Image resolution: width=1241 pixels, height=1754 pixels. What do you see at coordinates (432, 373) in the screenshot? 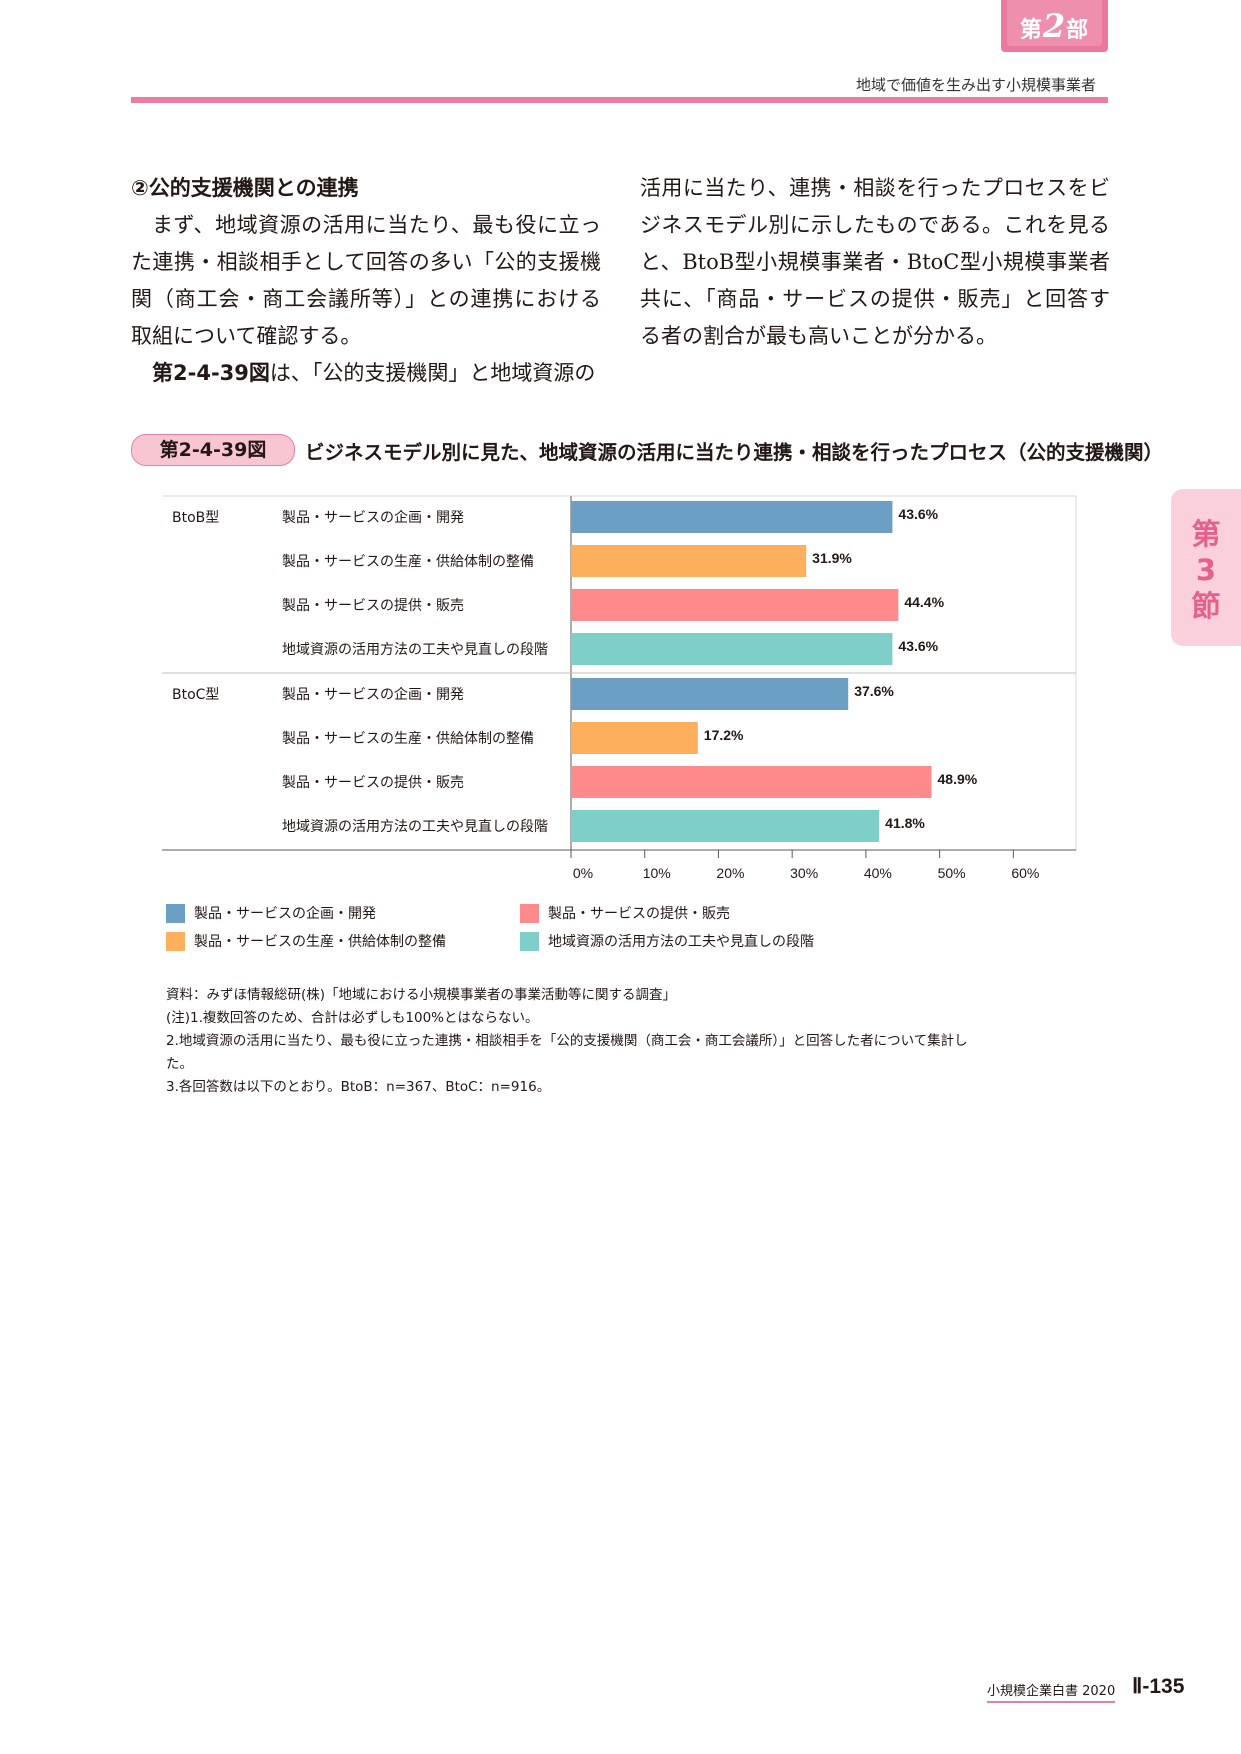
I see `body-paragraph-2-text: は、「公的支援機関」と地域資源の` at bounding box center [432, 373].